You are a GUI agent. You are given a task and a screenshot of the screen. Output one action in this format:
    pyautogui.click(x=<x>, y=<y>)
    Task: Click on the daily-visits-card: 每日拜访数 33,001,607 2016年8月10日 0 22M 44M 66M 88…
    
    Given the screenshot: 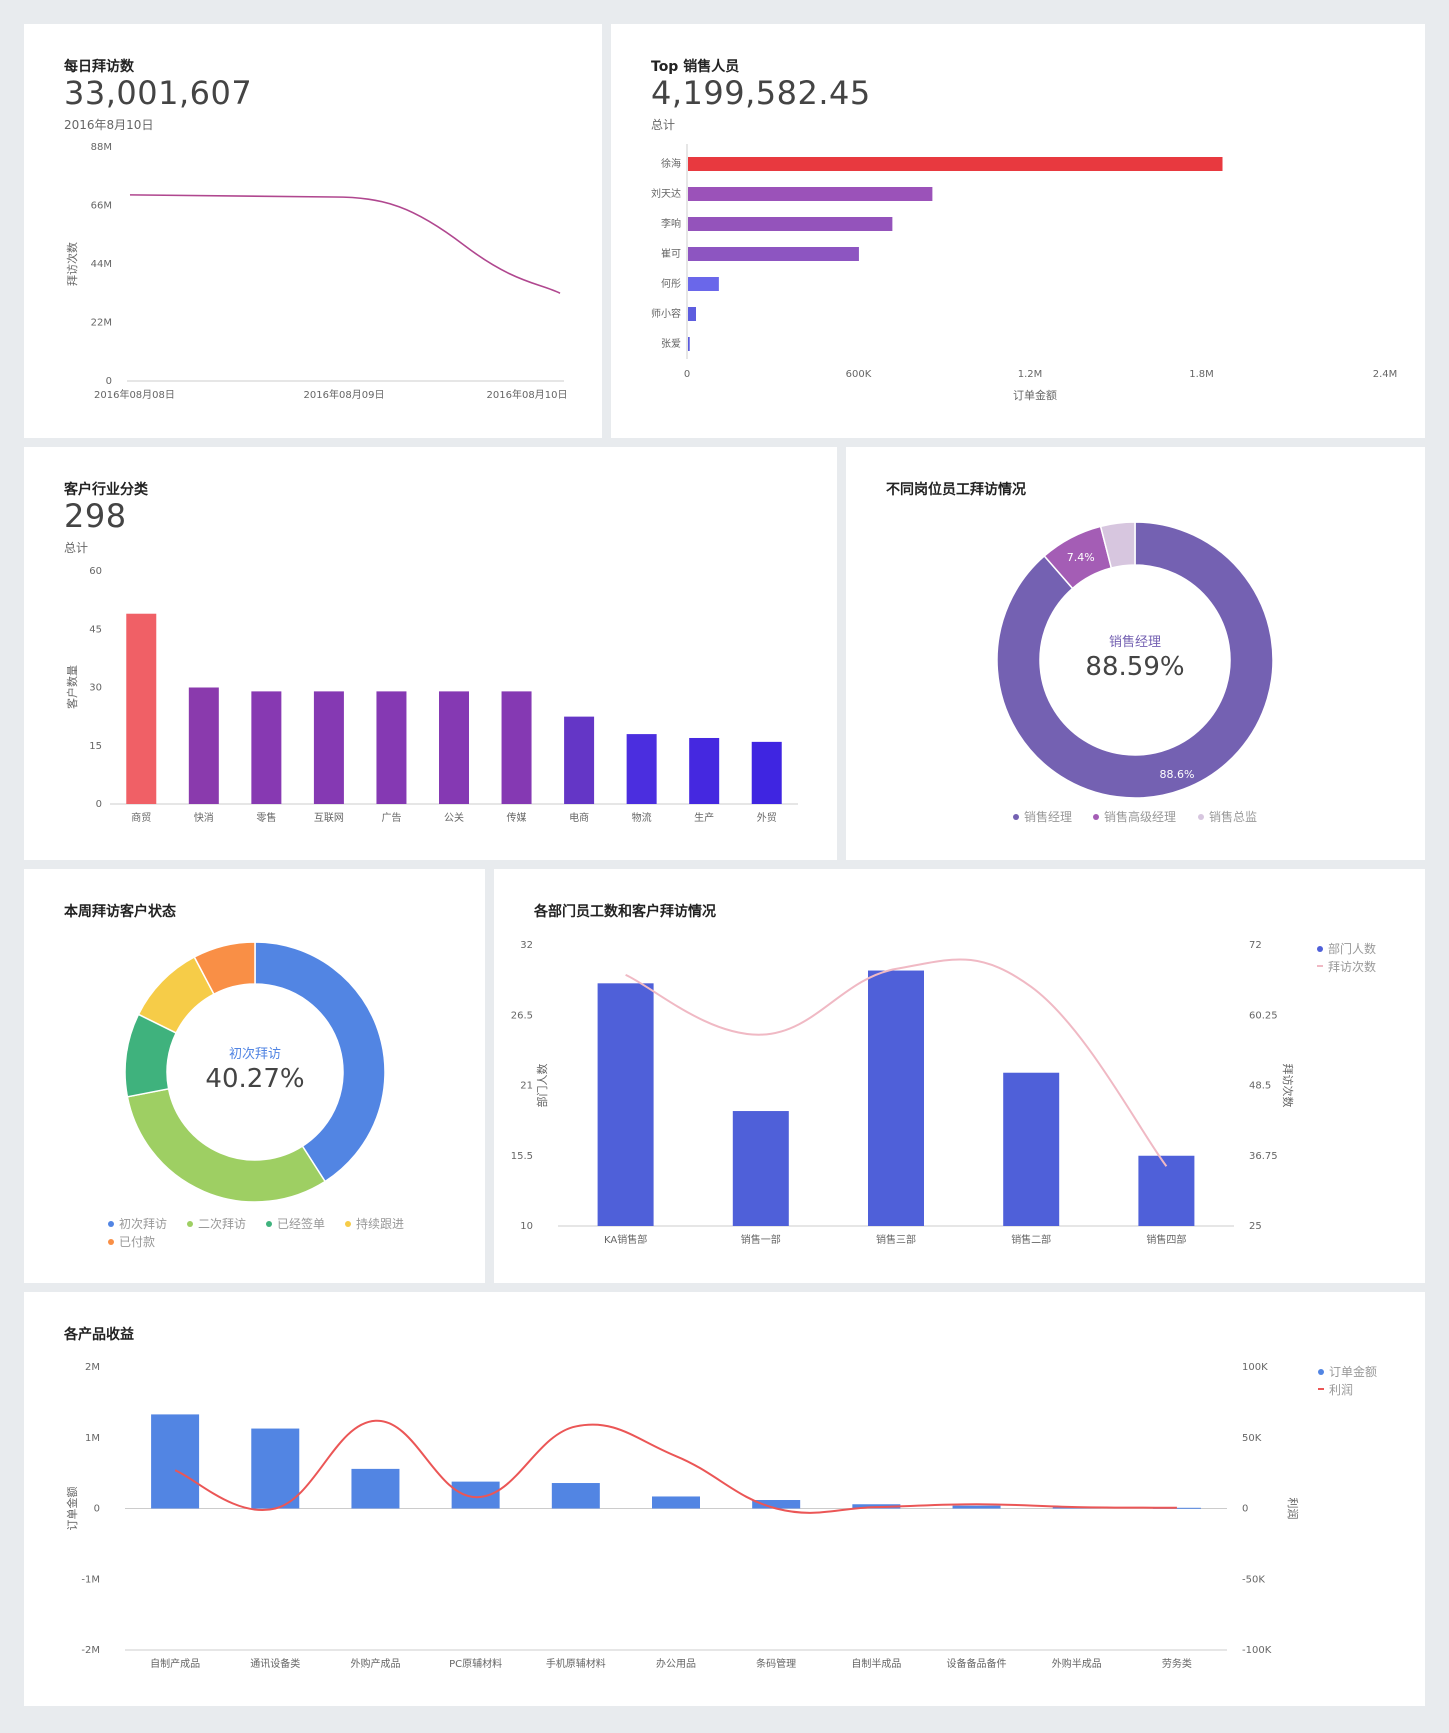 What is the action you would take?
    pyautogui.click(x=313, y=231)
    